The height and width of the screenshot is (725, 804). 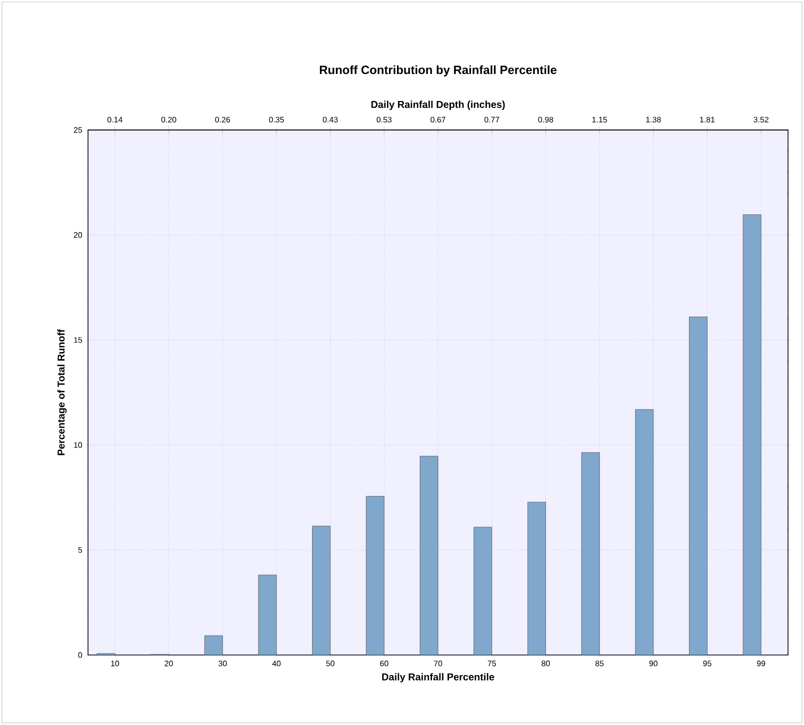 I want to click on x-axis-title: Daily Rainfall Percentile, so click(x=438, y=677).